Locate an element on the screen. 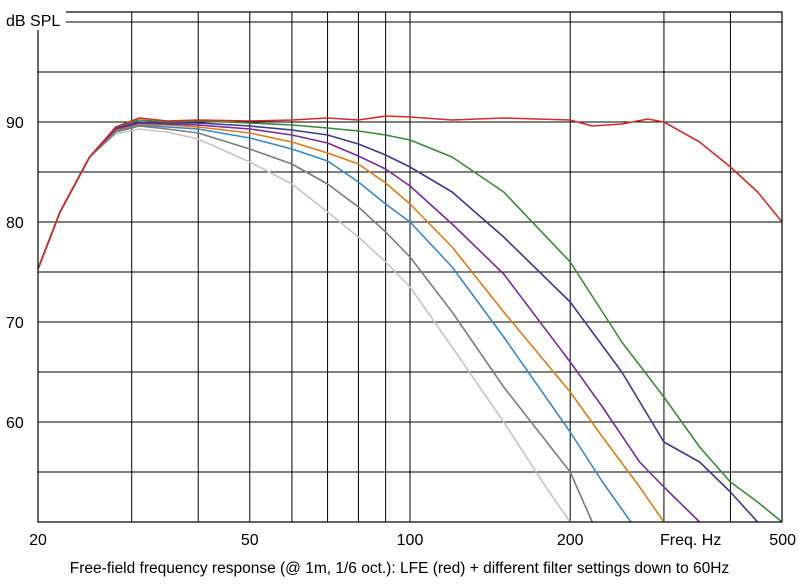 This screenshot has height=585, width=799. ylabel-backdrop is located at coordinates (35, 19).